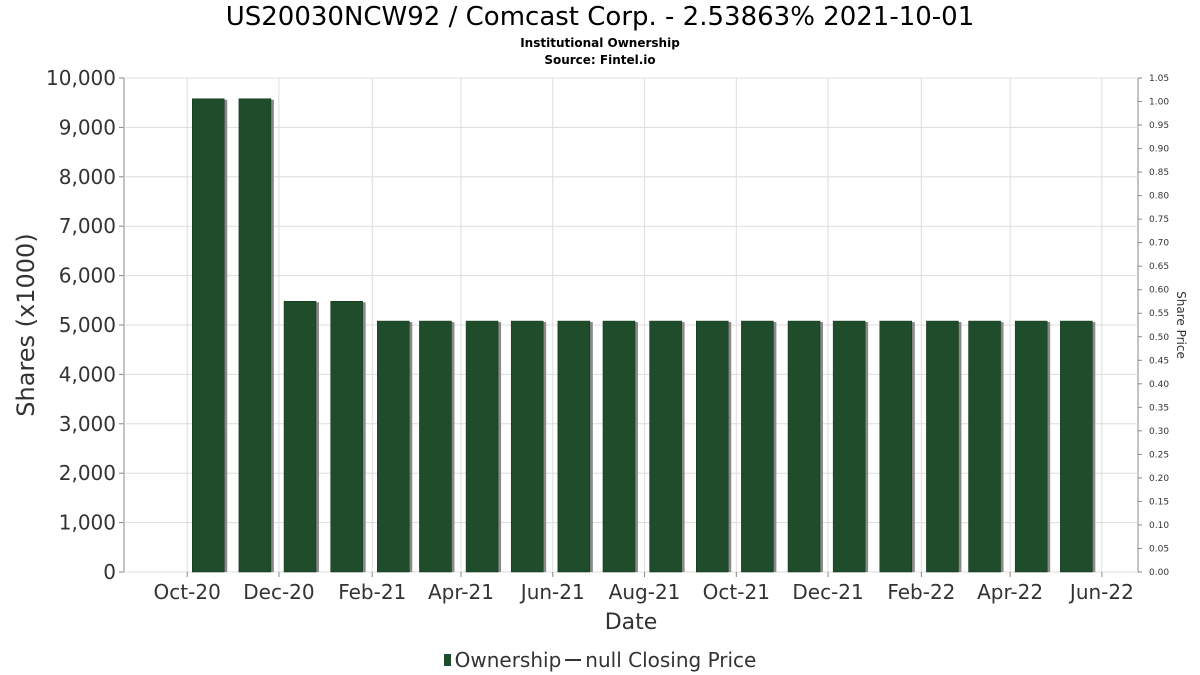 The height and width of the screenshot is (675, 1200). What do you see at coordinates (187, 592) in the screenshot?
I see `x-tick-label: Oct-20` at bounding box center [187, 592].